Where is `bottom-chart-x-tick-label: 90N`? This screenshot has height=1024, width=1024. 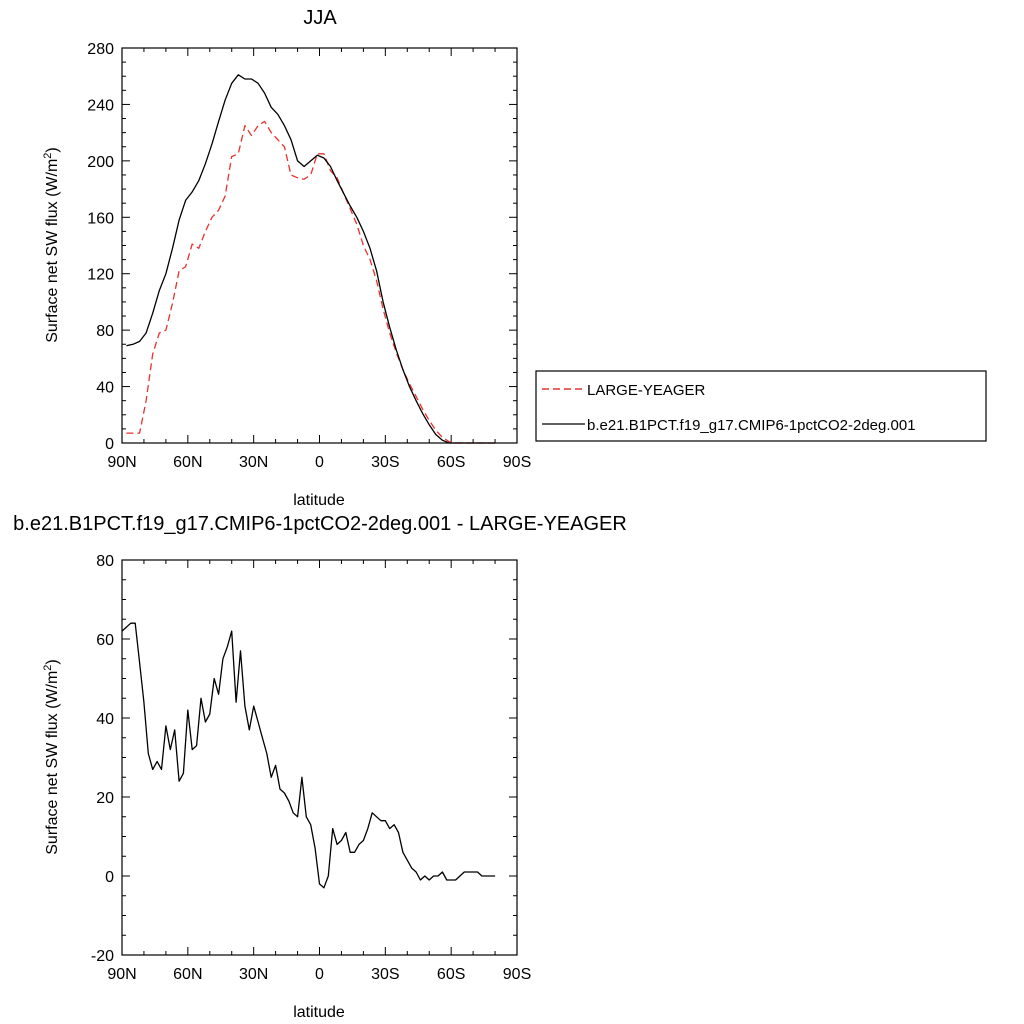
bottom-chart-x-tick-label: 90N is located at coordinates (121, 974).